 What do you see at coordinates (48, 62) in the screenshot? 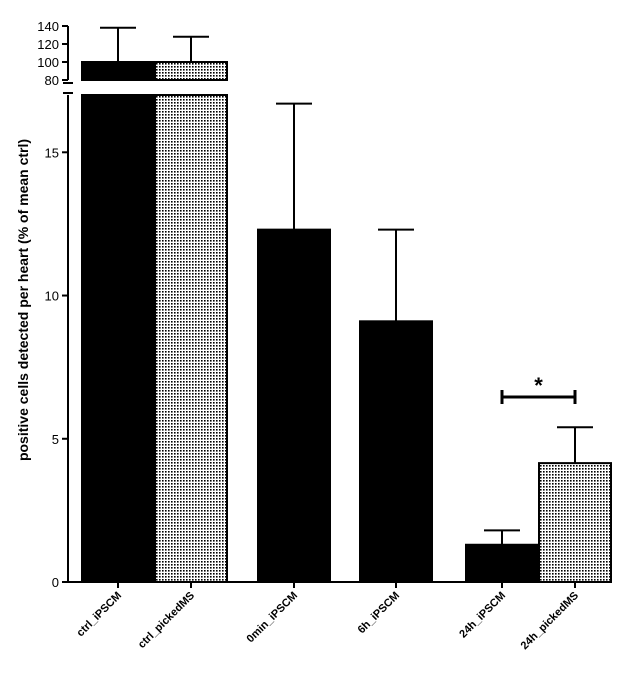
I see `y-tick-label-100: 100` at bounding box center [48, 62].